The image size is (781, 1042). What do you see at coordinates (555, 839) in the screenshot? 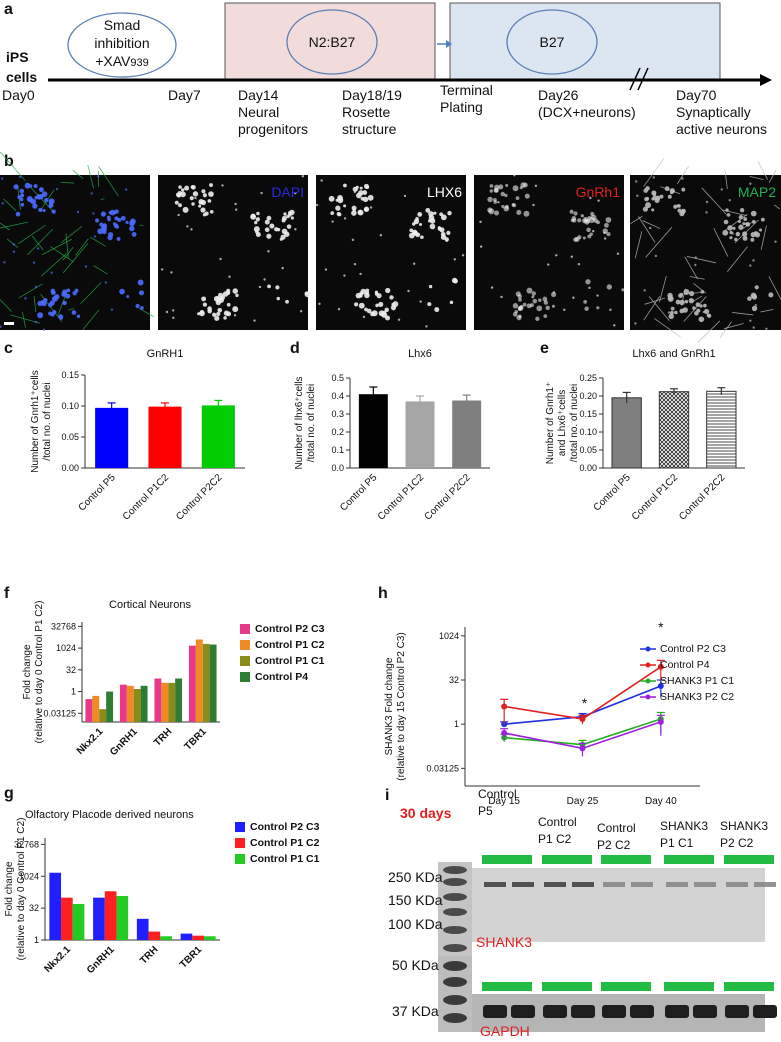
I see `lane-label: P1 C2` at bounding box center [555, 839].